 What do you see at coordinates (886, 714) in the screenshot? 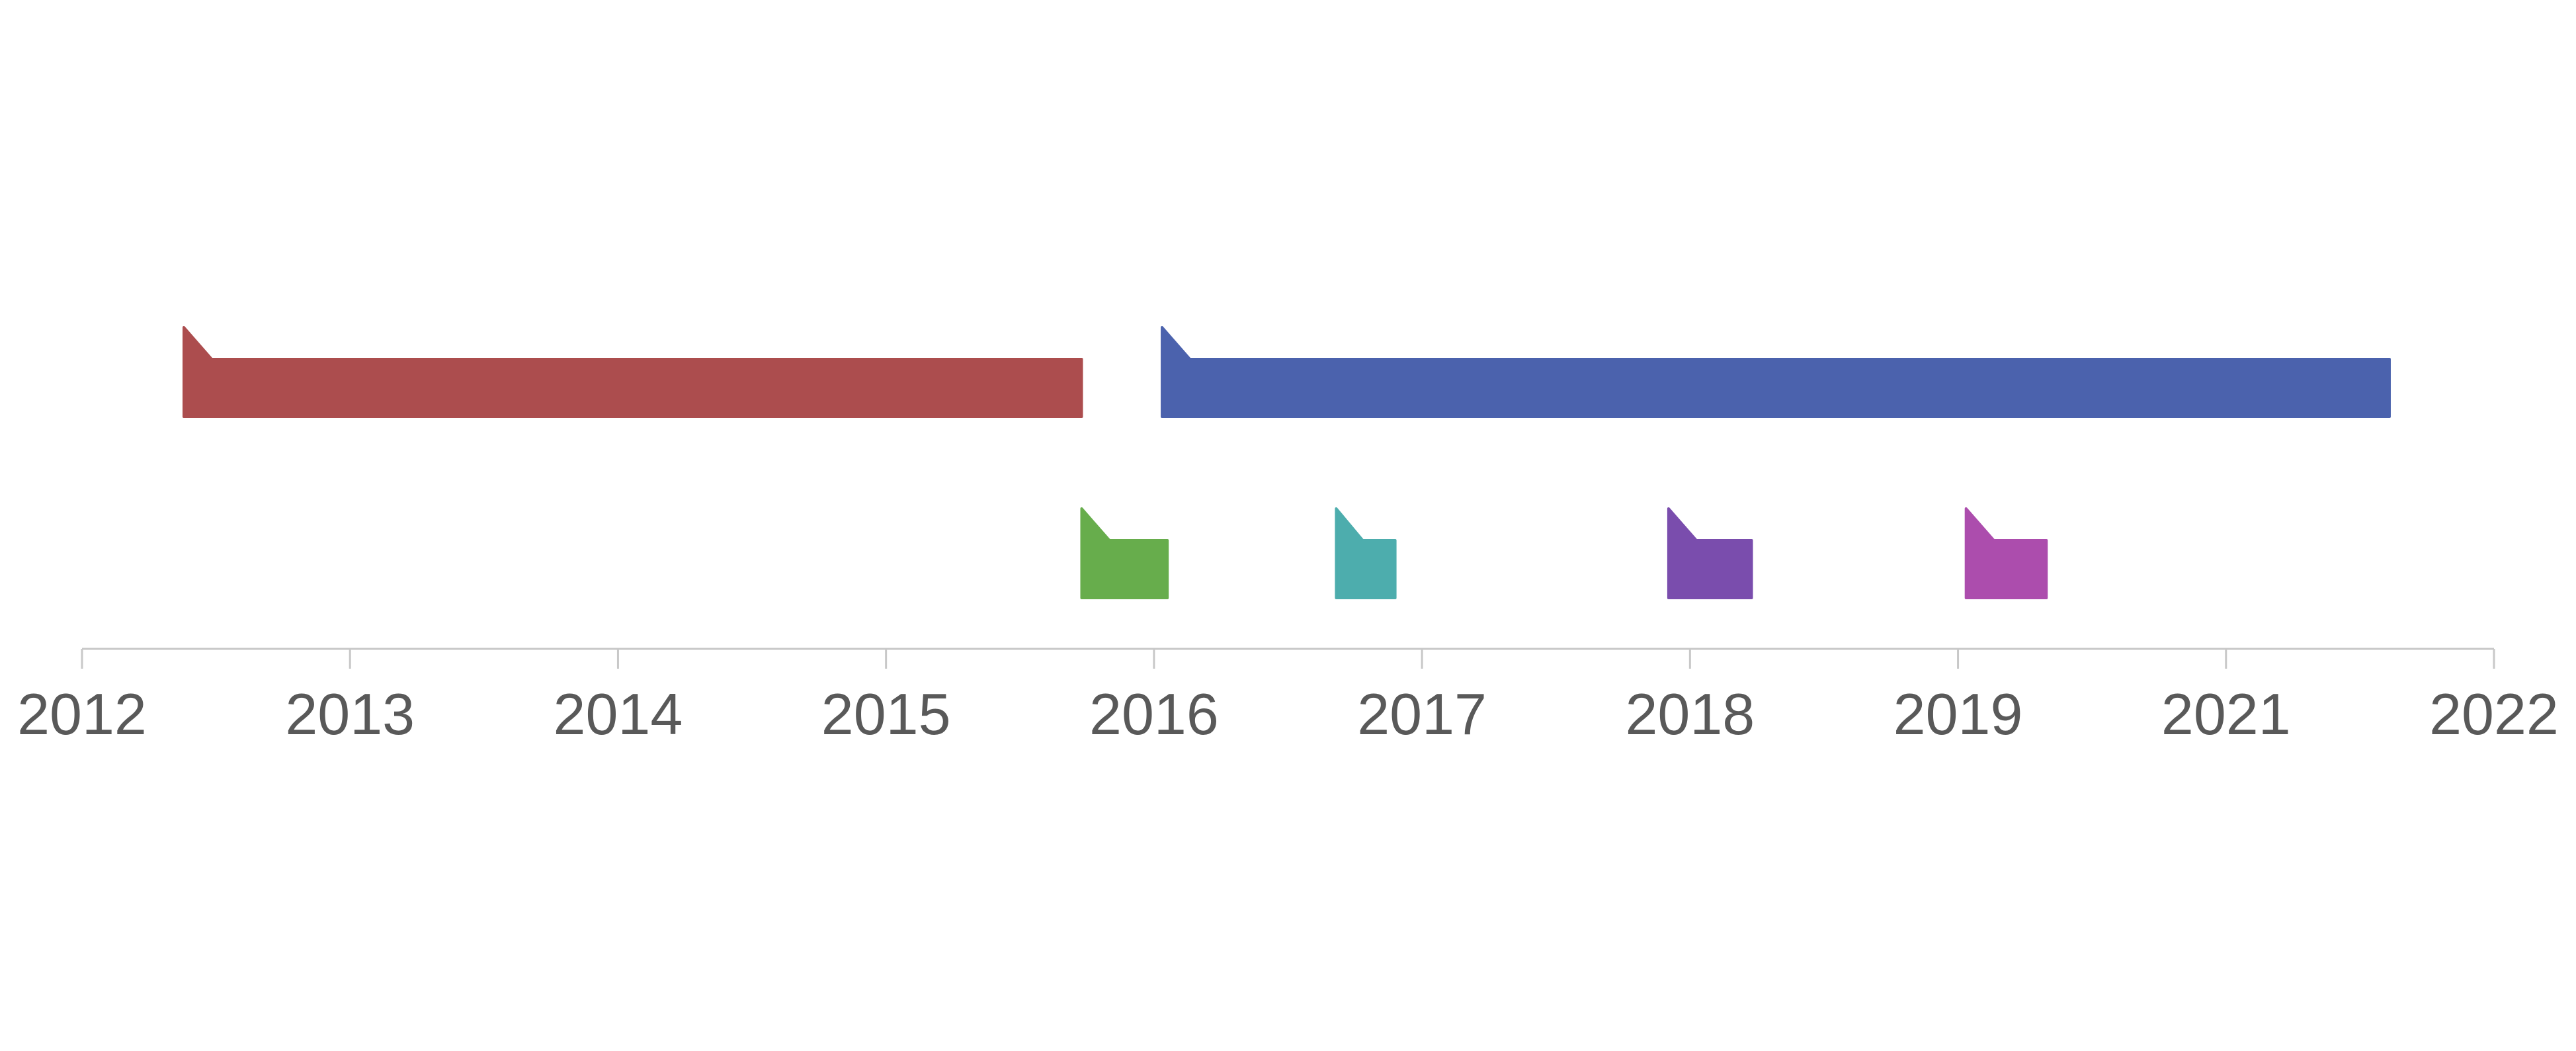
I see `axis-tick-label: 2015` at bounding box center [886, 714].